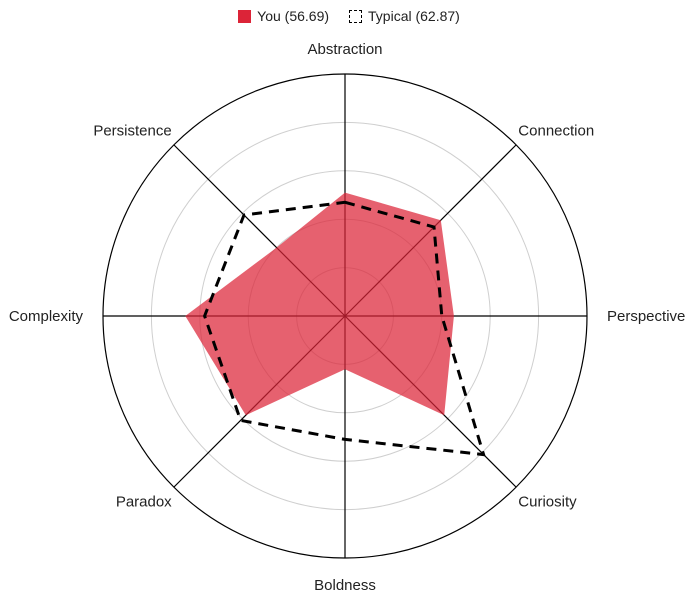  I want to click on axis-label-boldness: Boldness, so click(345, 585).